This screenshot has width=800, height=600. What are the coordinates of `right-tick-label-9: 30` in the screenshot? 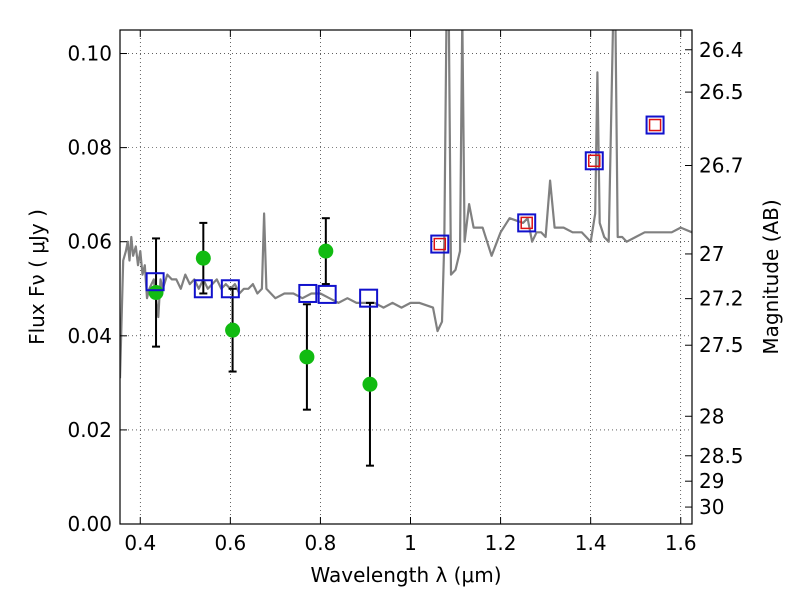 It's located at (711, 507).